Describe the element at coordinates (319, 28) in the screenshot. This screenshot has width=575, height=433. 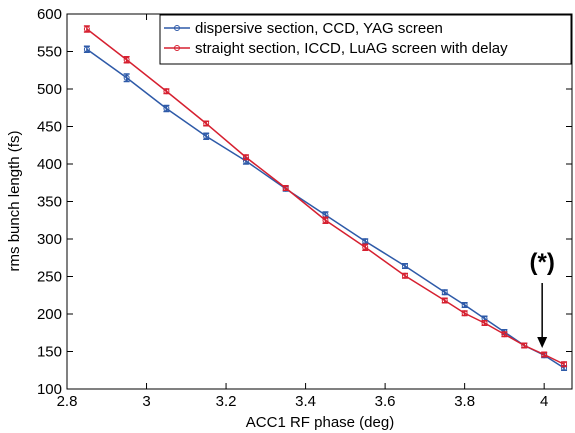
I see `legend-label: dispersive section, CCD, YAG screen` at that location.